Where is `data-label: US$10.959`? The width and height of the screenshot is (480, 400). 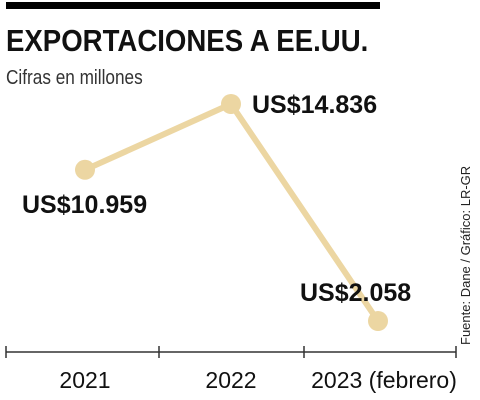
data-label: US$10.959 is located at coordinates (84, 205).